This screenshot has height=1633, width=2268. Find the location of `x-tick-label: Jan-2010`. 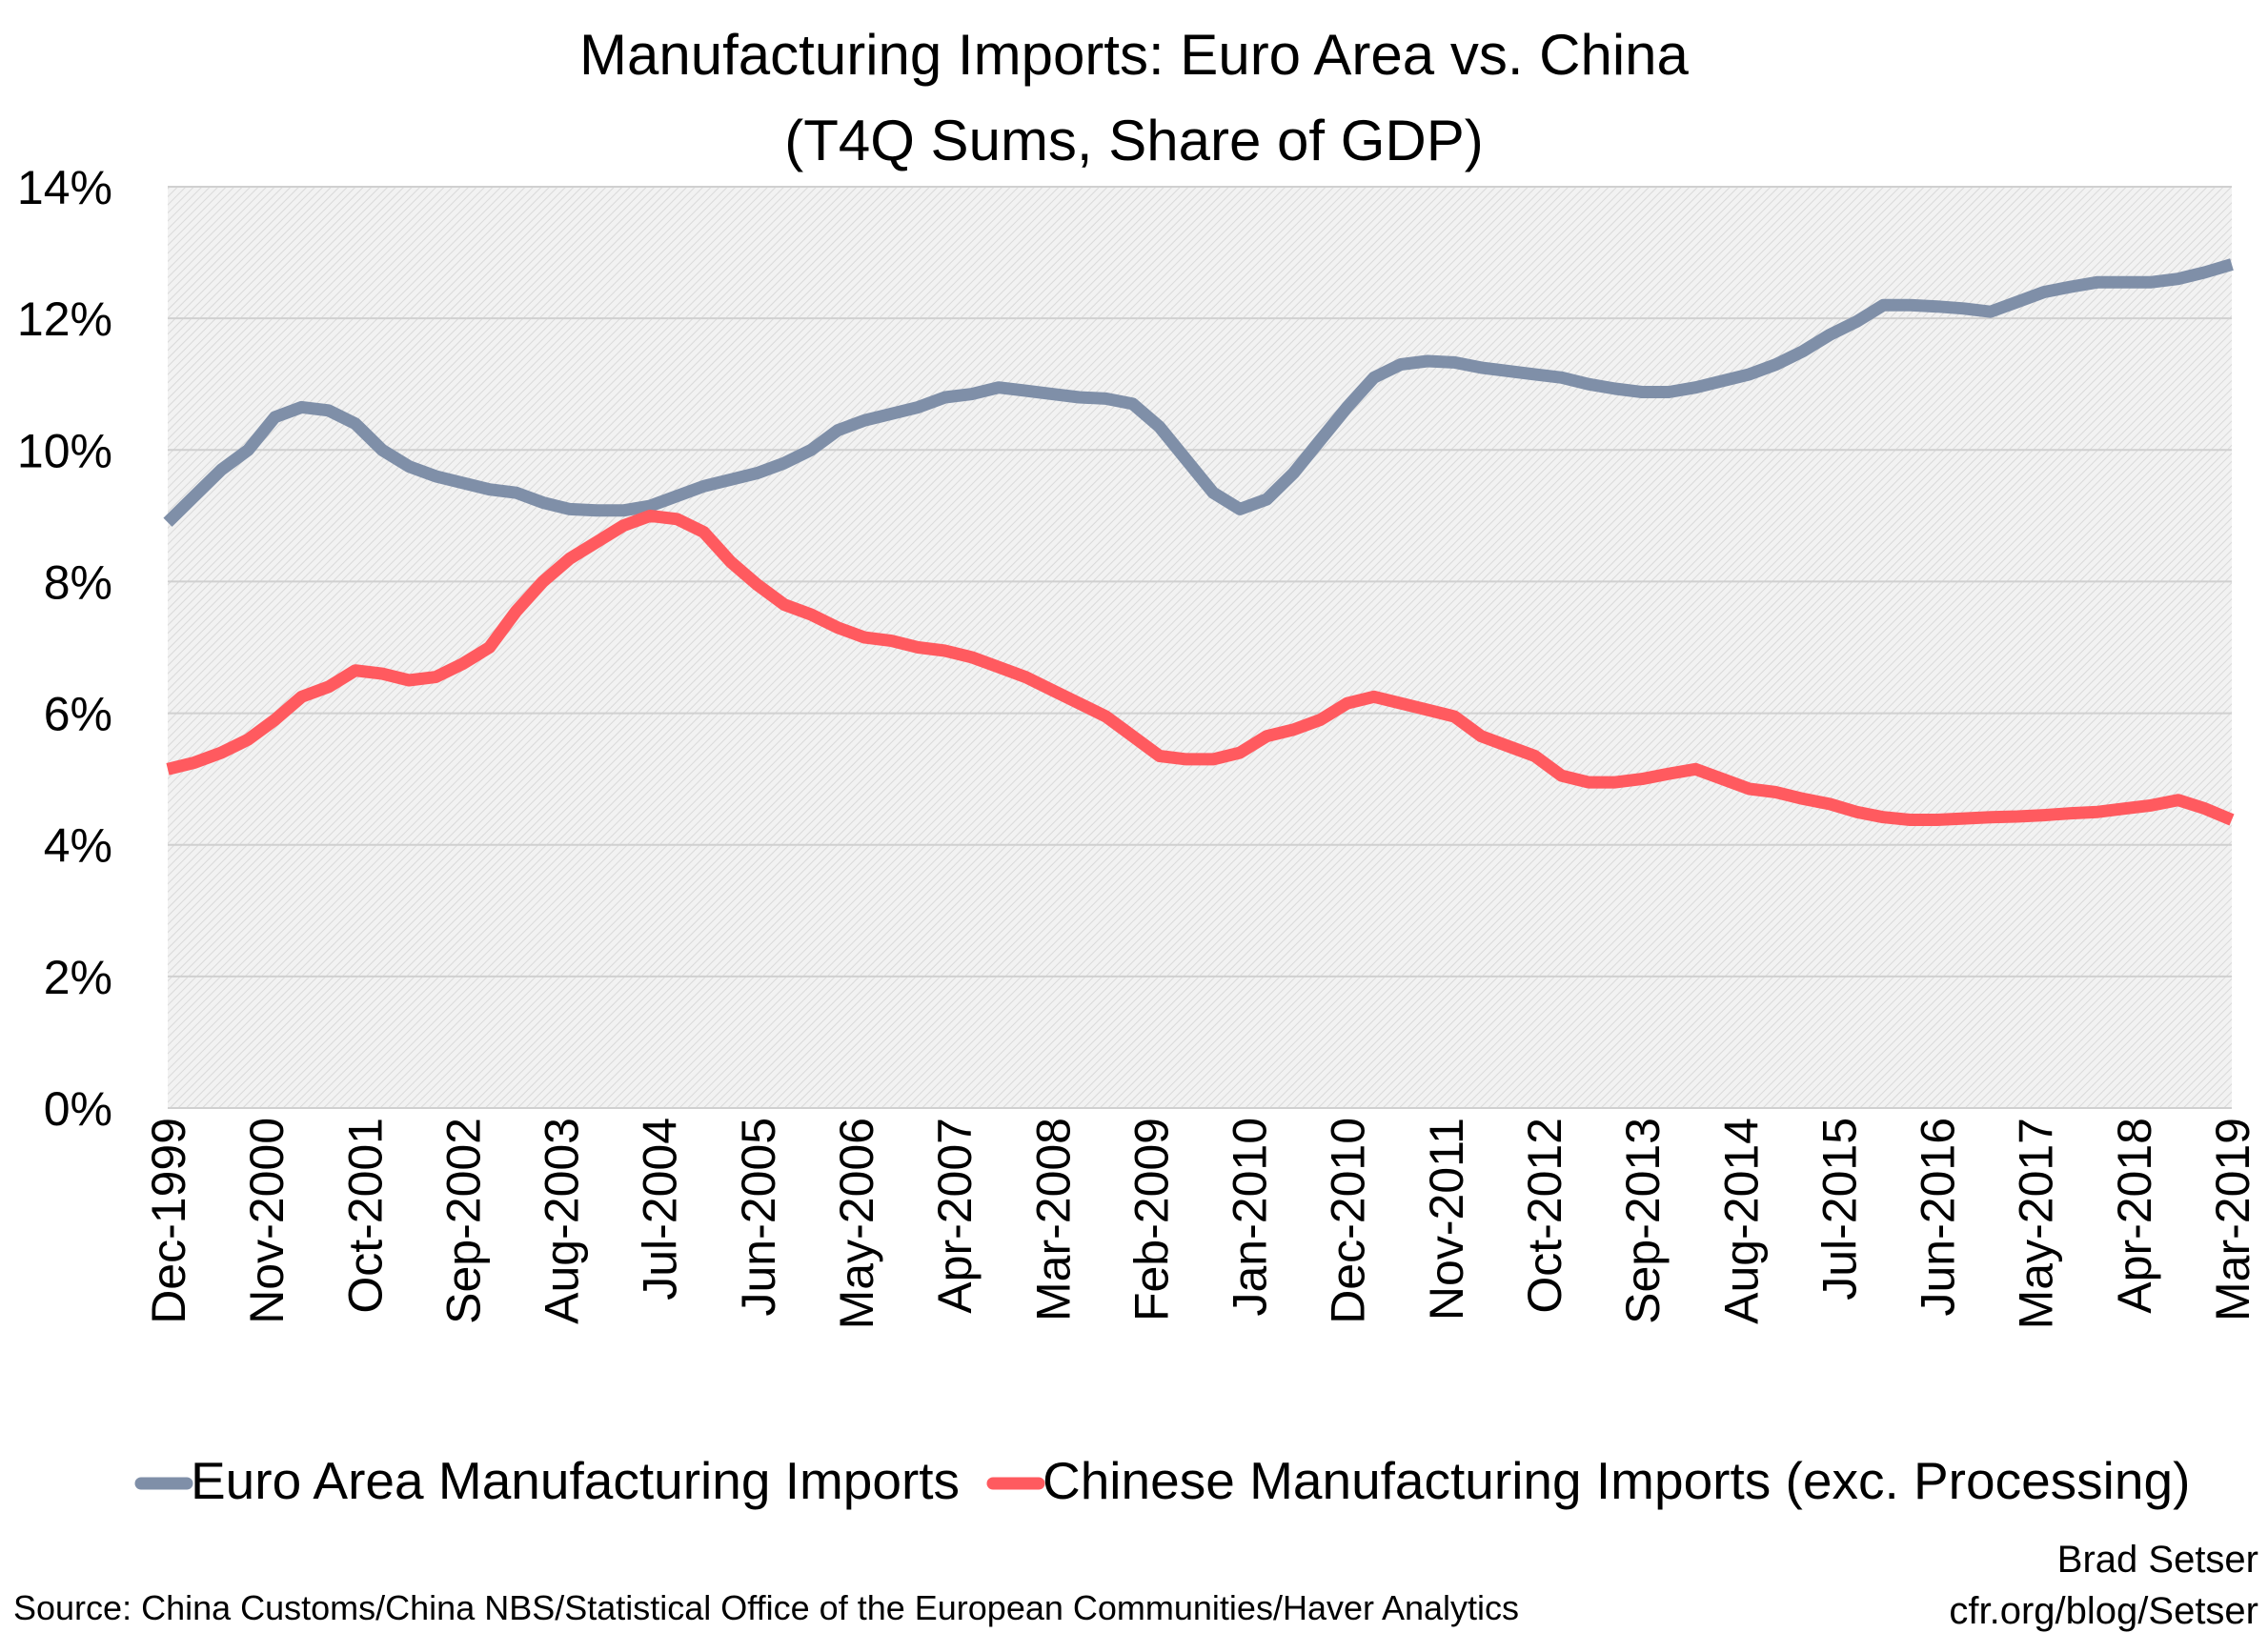

x-tick-label: Jan-2010 is located at coordinates (1250, 1217).